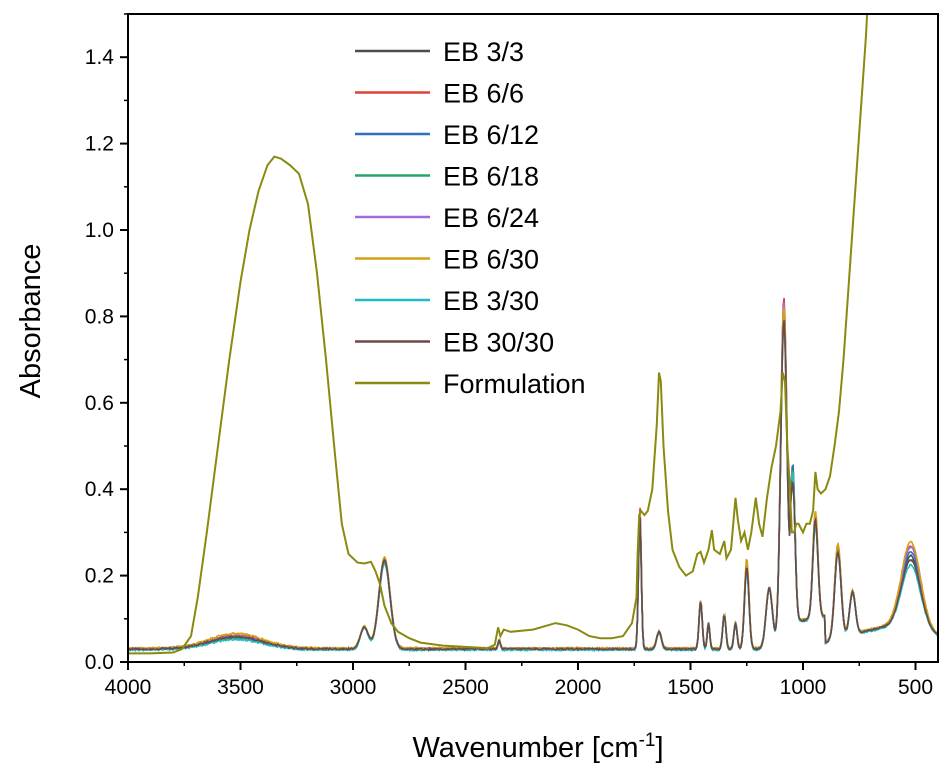 Image resolution: width=941 pixels, height=767 pixels. I want to click on x-tick-label: 3500, so click(240, 687).